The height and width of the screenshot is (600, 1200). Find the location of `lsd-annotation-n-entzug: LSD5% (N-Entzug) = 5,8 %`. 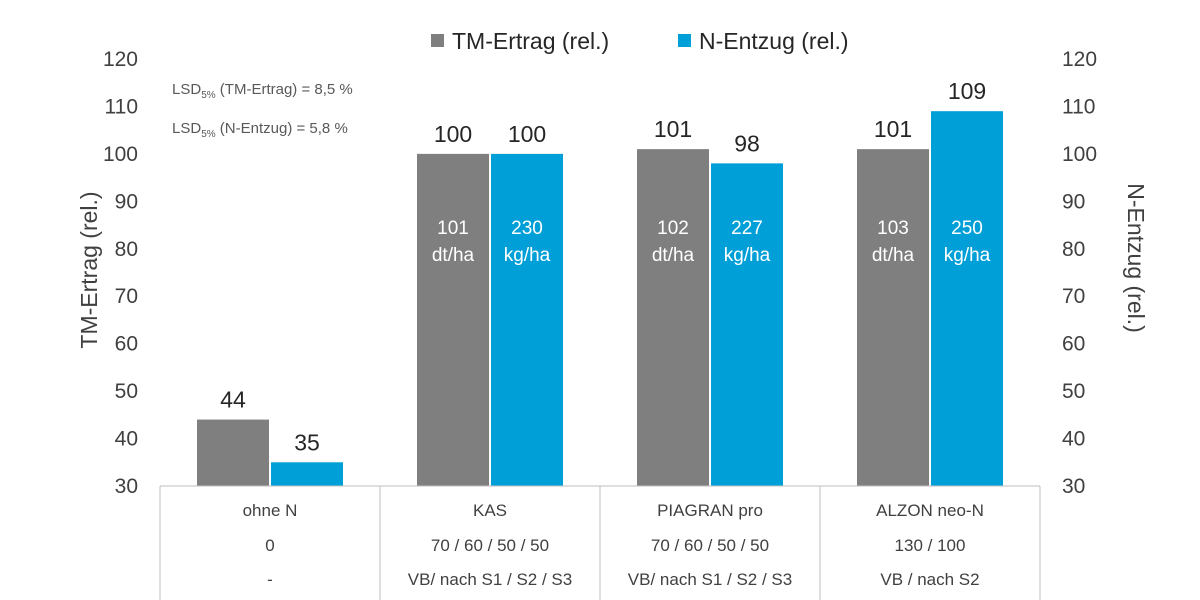

lsd-annotation-n-entzug: LSD5% (N-Entzug) = 5,8 % is located at coordinates (260, 130).